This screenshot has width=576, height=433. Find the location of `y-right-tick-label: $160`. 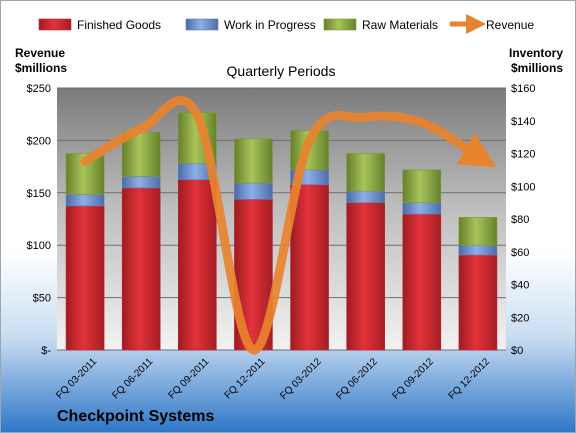

y-right-tick-label: $160 is located at coordinates (523, 89).